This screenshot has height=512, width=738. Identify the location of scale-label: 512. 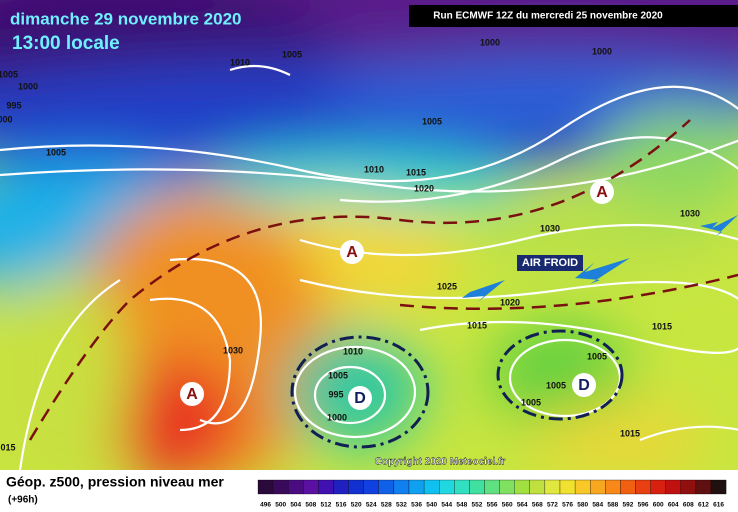
(326, 505).